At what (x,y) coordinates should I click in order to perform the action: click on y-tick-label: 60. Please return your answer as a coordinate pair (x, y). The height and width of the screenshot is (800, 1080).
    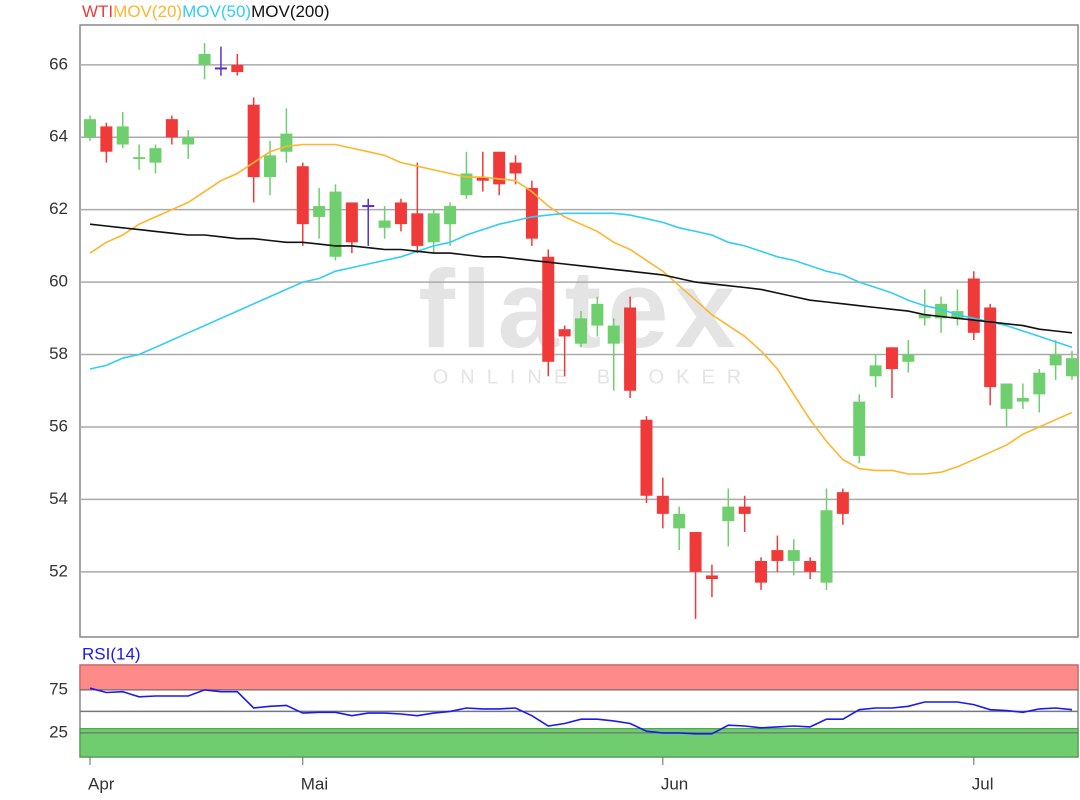
    Looking at the image, I should click on (58, 281).